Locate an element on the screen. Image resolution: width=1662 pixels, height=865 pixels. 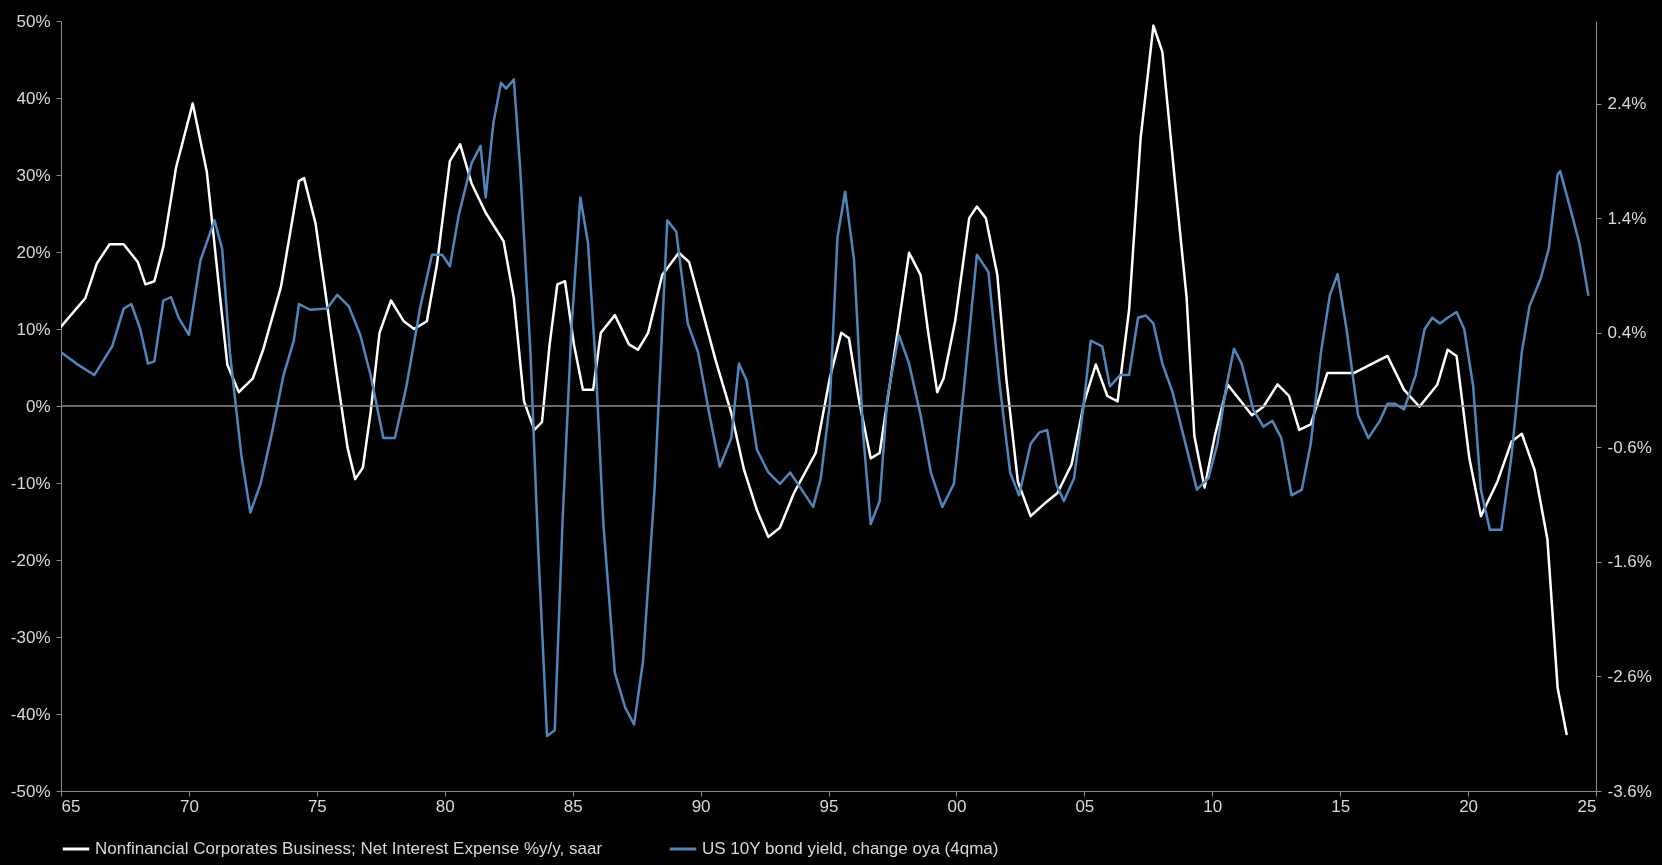
x-tick-label: 00 is located at coordinates (957, 806).